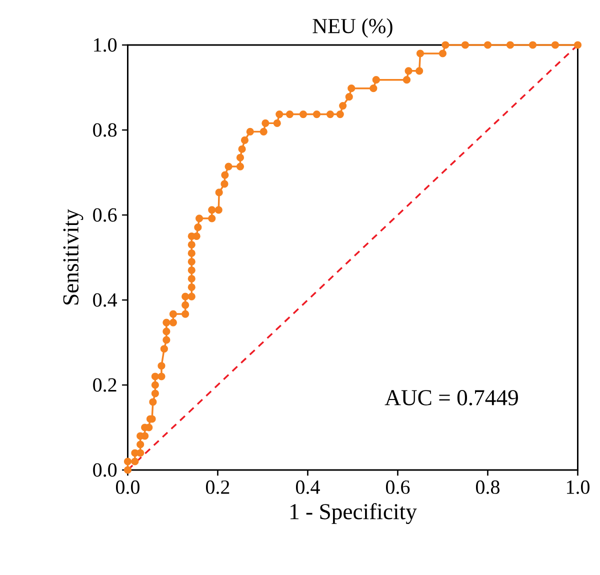  I want to click on y-tick-label: 0.6, so click(105, 215).